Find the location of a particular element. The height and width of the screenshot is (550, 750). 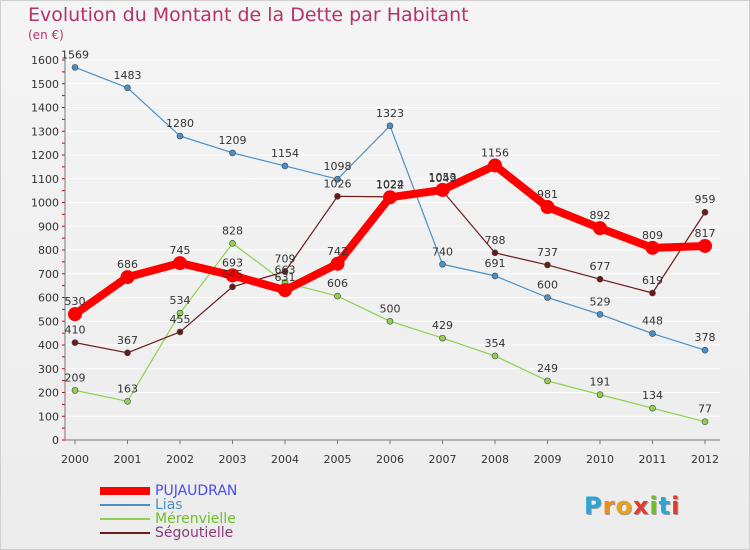

x-tick-label: 2011 is located at coordinates (653, 459).